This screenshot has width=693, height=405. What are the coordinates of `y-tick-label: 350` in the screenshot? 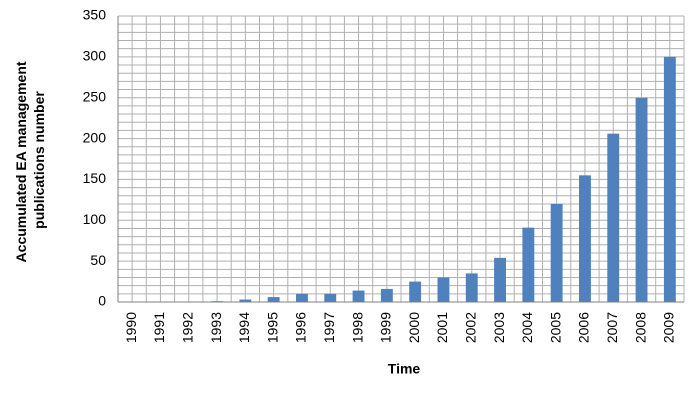 It's located at (95, 15).